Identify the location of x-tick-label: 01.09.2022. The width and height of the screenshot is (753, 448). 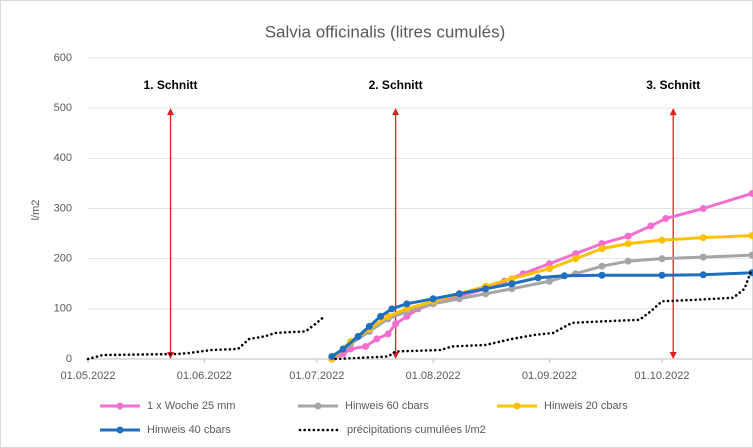
(549, 376).